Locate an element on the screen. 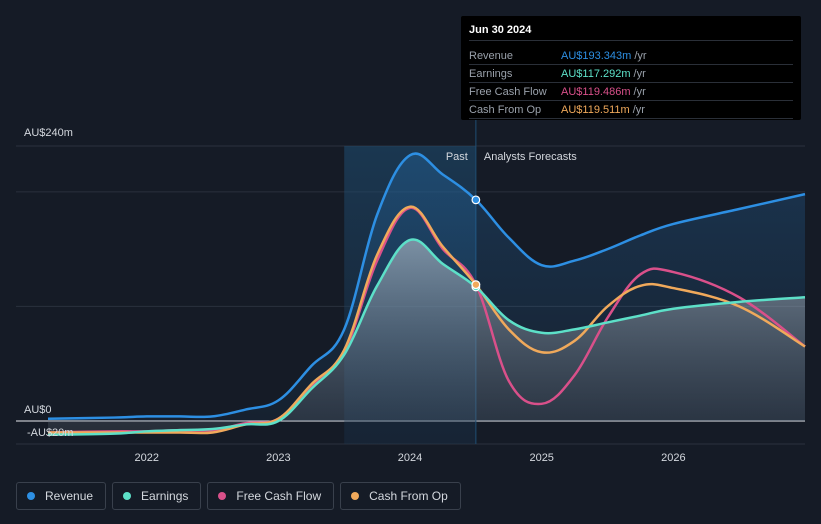 This screenshot has width=821, height=524. earnings-dot-icon is located at coordinates (127, 496).